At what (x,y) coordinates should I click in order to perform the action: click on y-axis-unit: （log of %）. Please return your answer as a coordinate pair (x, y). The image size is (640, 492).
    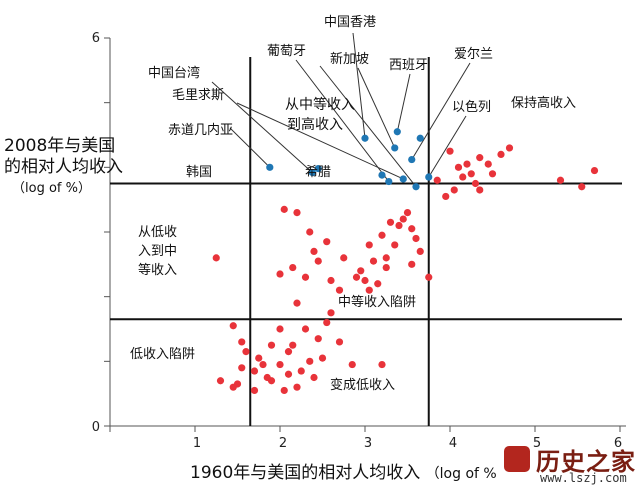
    Looking at the image, I should click on (51, 188).